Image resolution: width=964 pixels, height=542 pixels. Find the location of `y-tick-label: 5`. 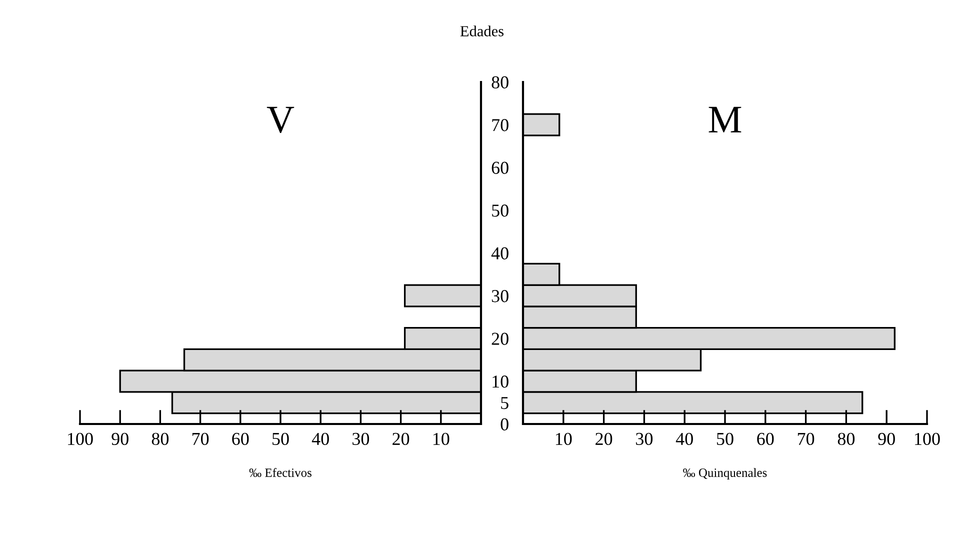

y-tick-label: 5 is located at coordinates (504, 403).